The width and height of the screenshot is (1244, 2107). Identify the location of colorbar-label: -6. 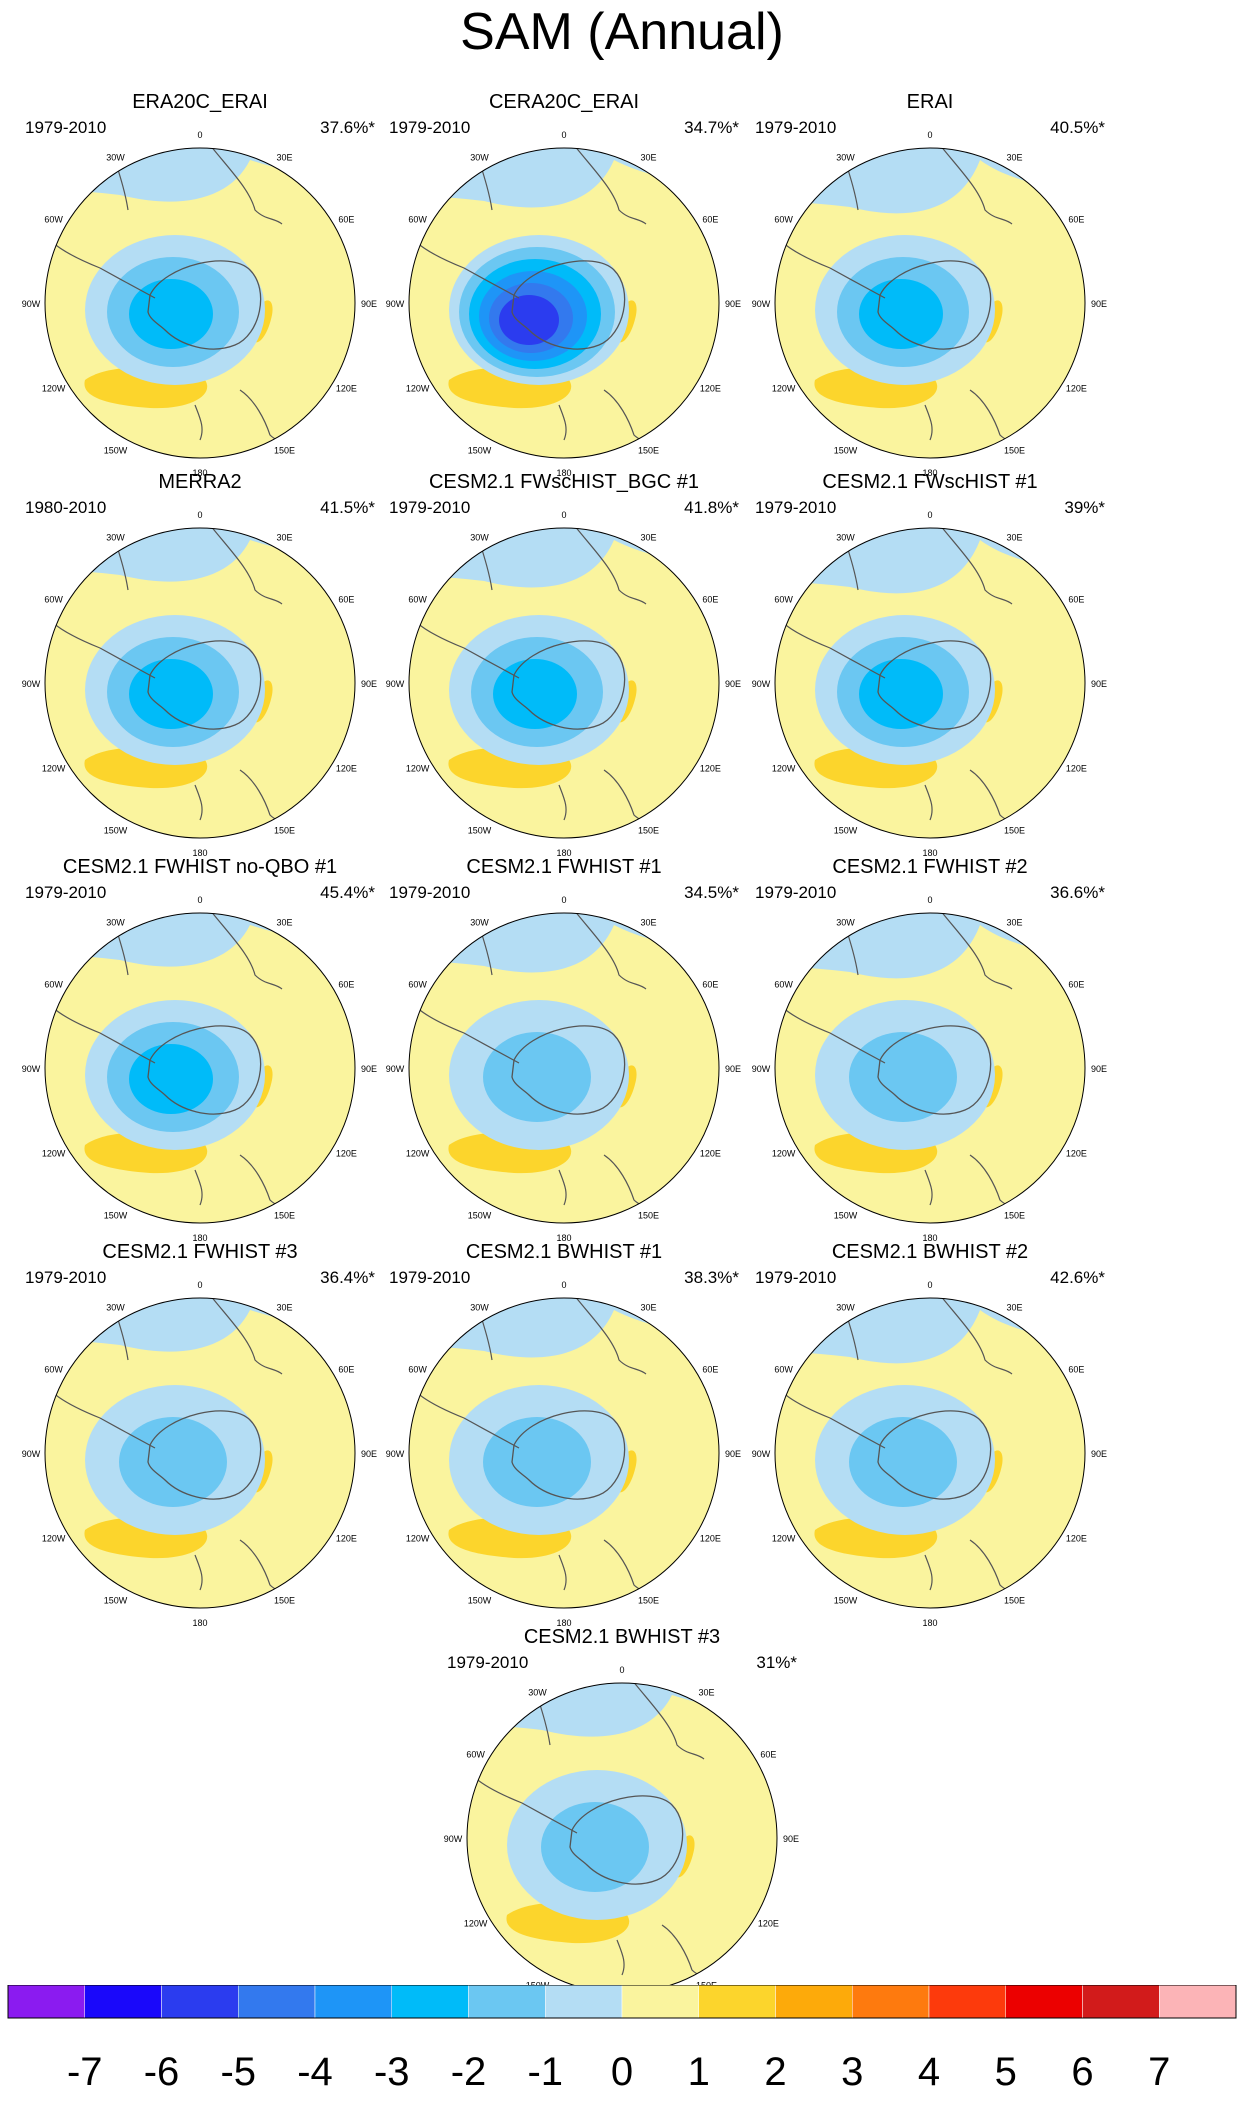
(162, 2072).